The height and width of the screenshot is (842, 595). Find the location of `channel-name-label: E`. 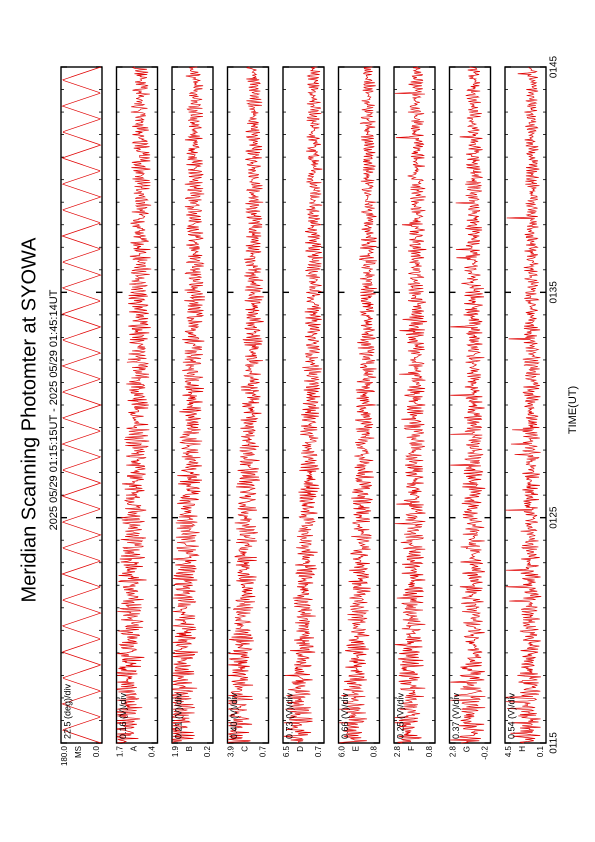

channel-name-label: E is located at coordinates (356, 748).